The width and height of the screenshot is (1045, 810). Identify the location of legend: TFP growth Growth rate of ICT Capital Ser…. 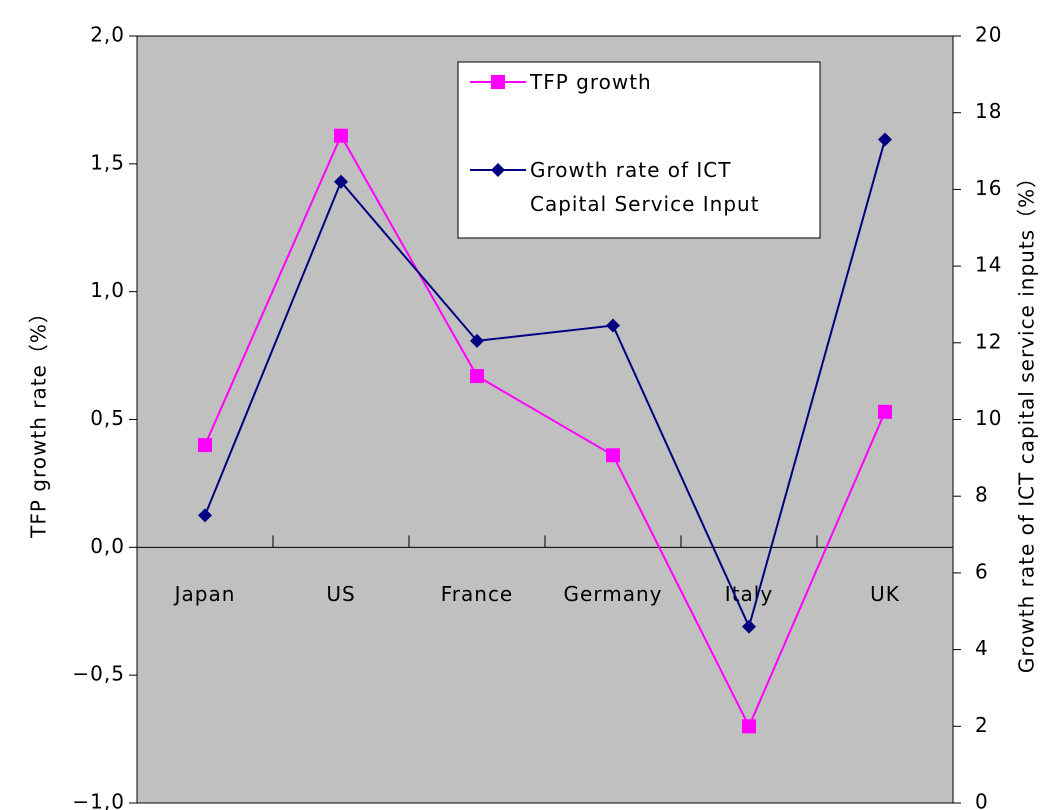
(639, 150).